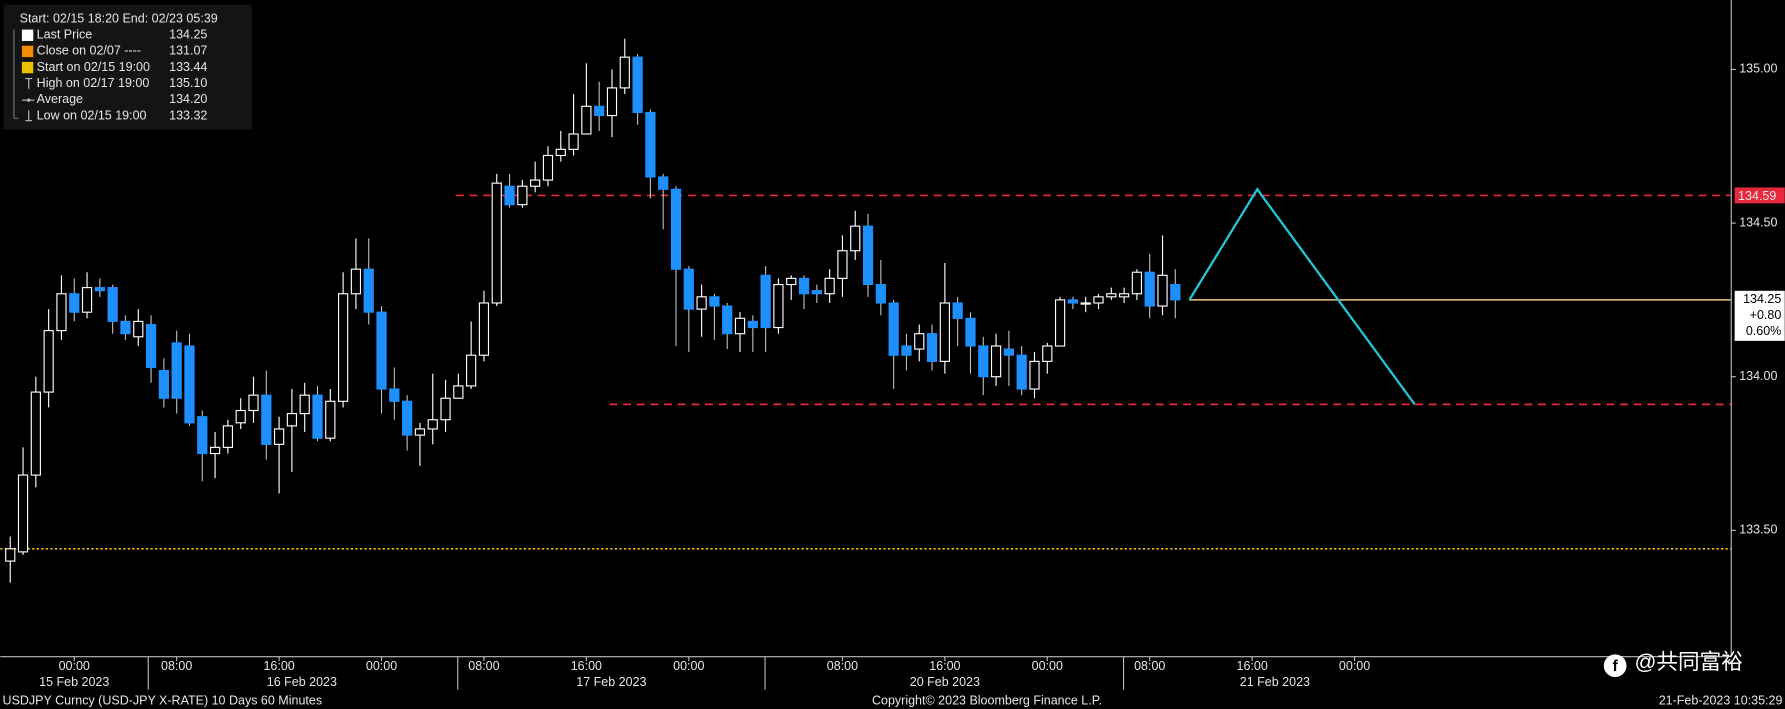 This screenshot has height=709, width=1785. I want to click on legend-value: 133.32, so click(188, 115).